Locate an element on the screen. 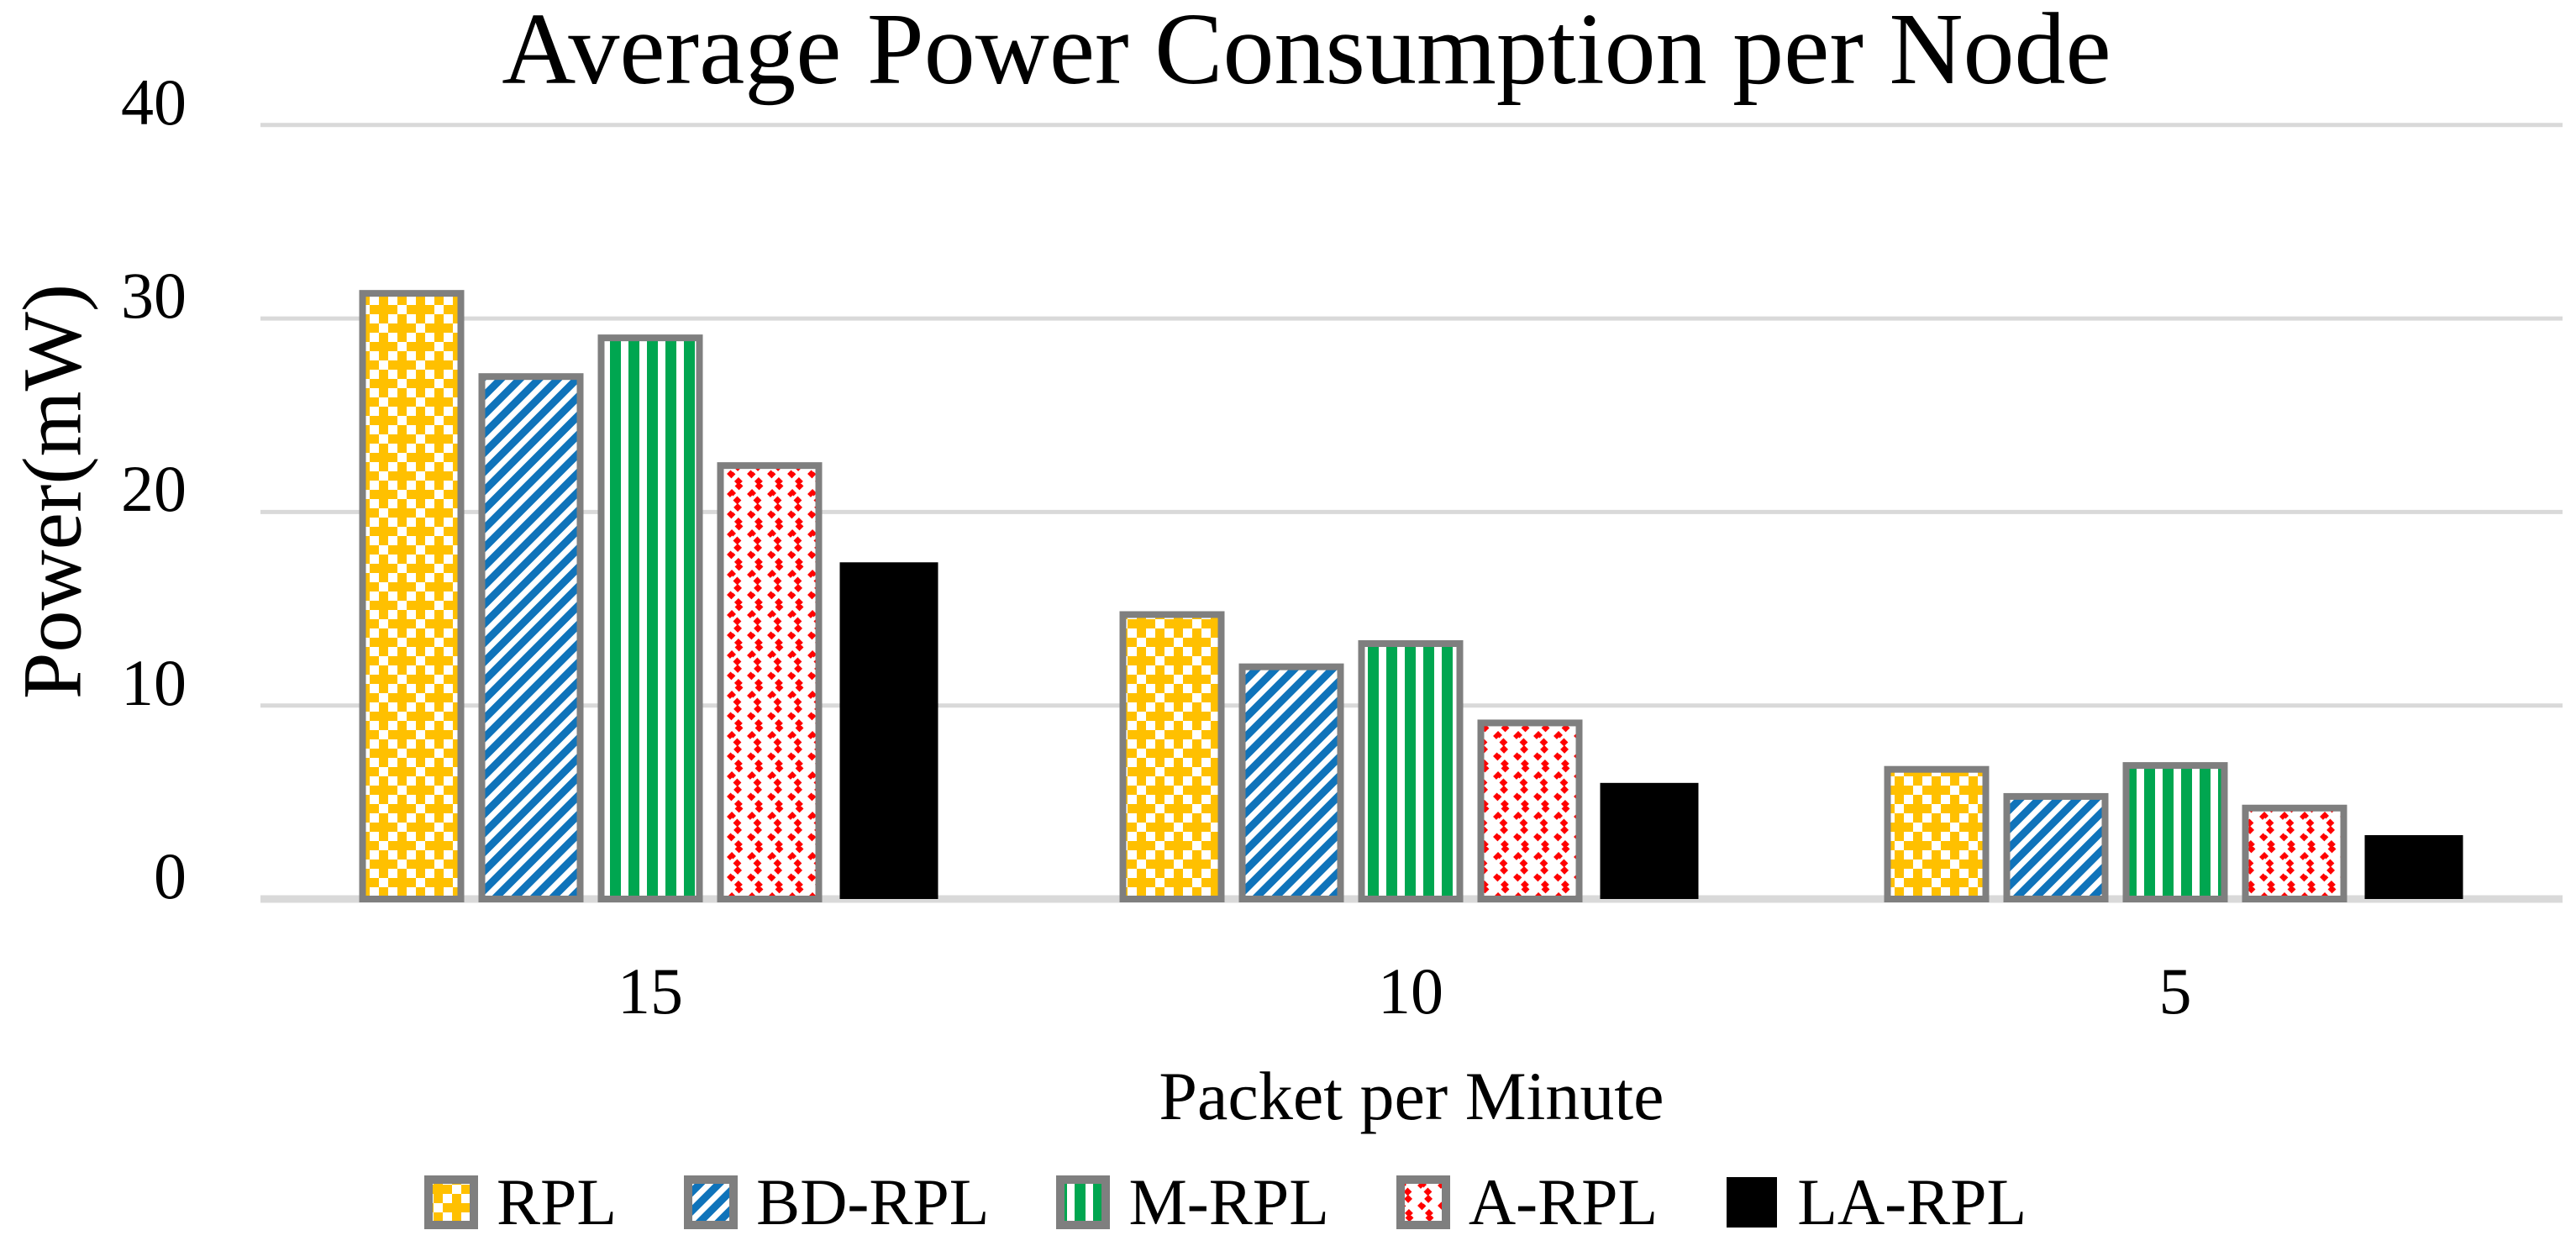 Image resolution: width=2576 pixels, height=1246 pixels. legend-item-RPL: RPL is located at coordinates (520, 1202).